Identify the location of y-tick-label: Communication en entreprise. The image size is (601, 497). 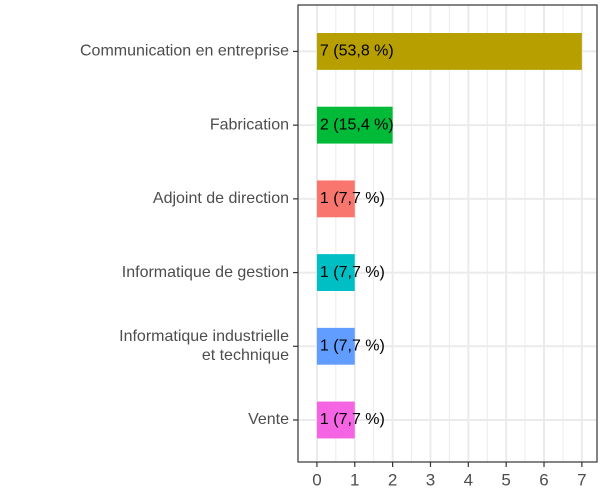
(184, 51).